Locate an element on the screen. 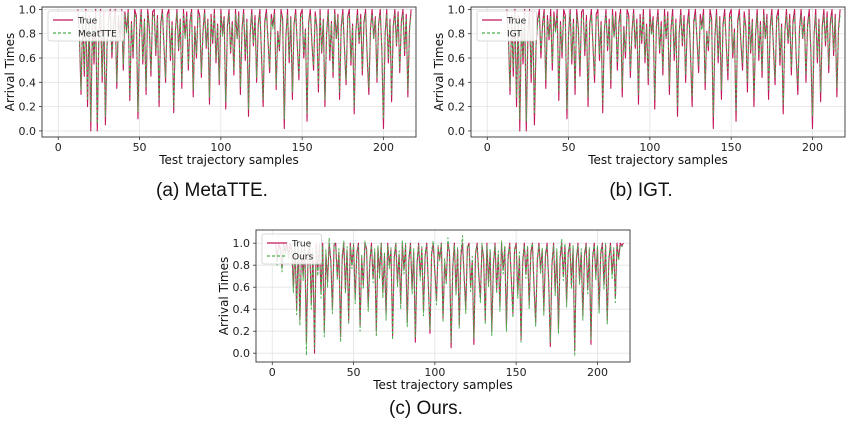 This screenshot has width=853, height=424. series-line-true is located at coordinates (244, 70).